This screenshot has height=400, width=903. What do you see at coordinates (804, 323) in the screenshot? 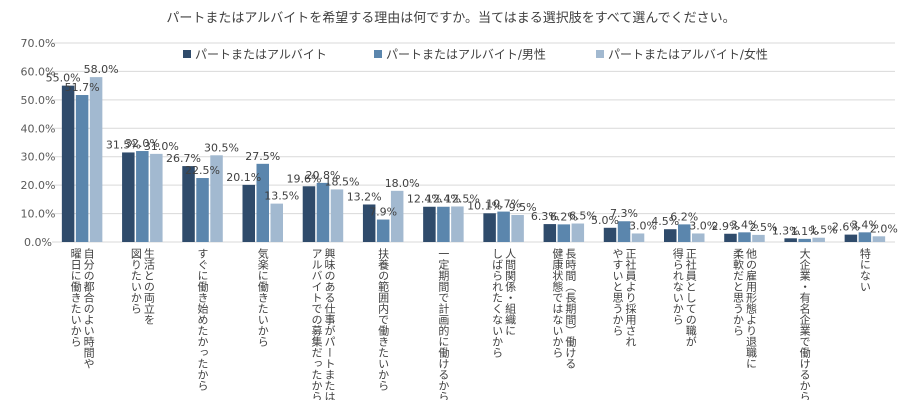
I see `category-label: 大企業・有名企業で働けるから` at bounding box center [804, 323].